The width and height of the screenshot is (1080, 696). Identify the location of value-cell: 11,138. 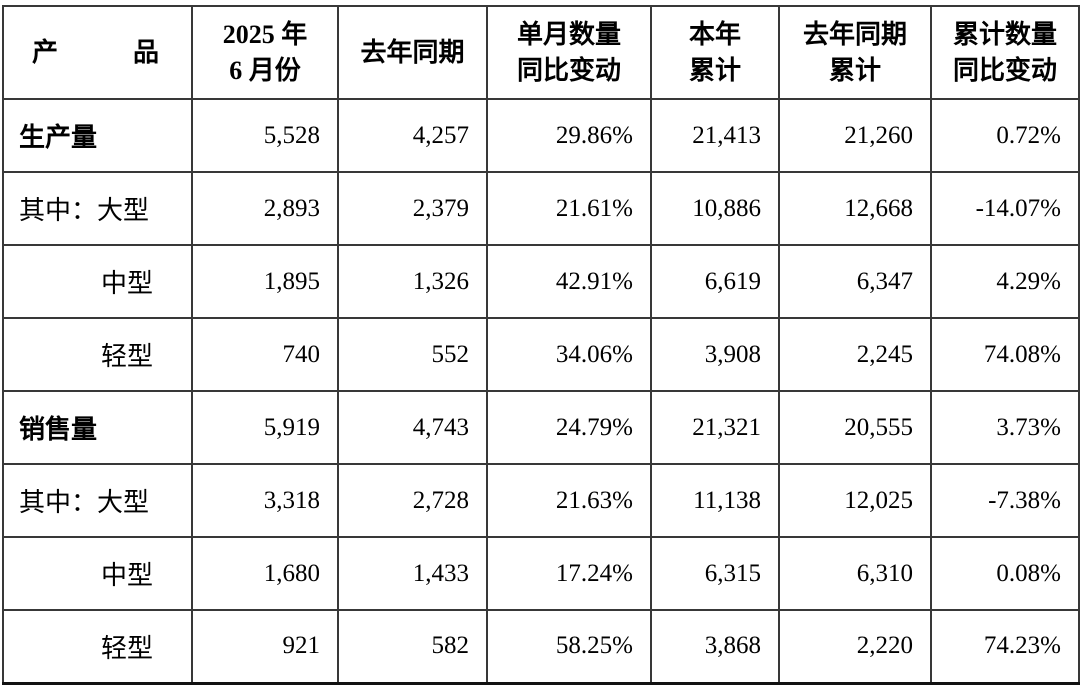
(715, 500).